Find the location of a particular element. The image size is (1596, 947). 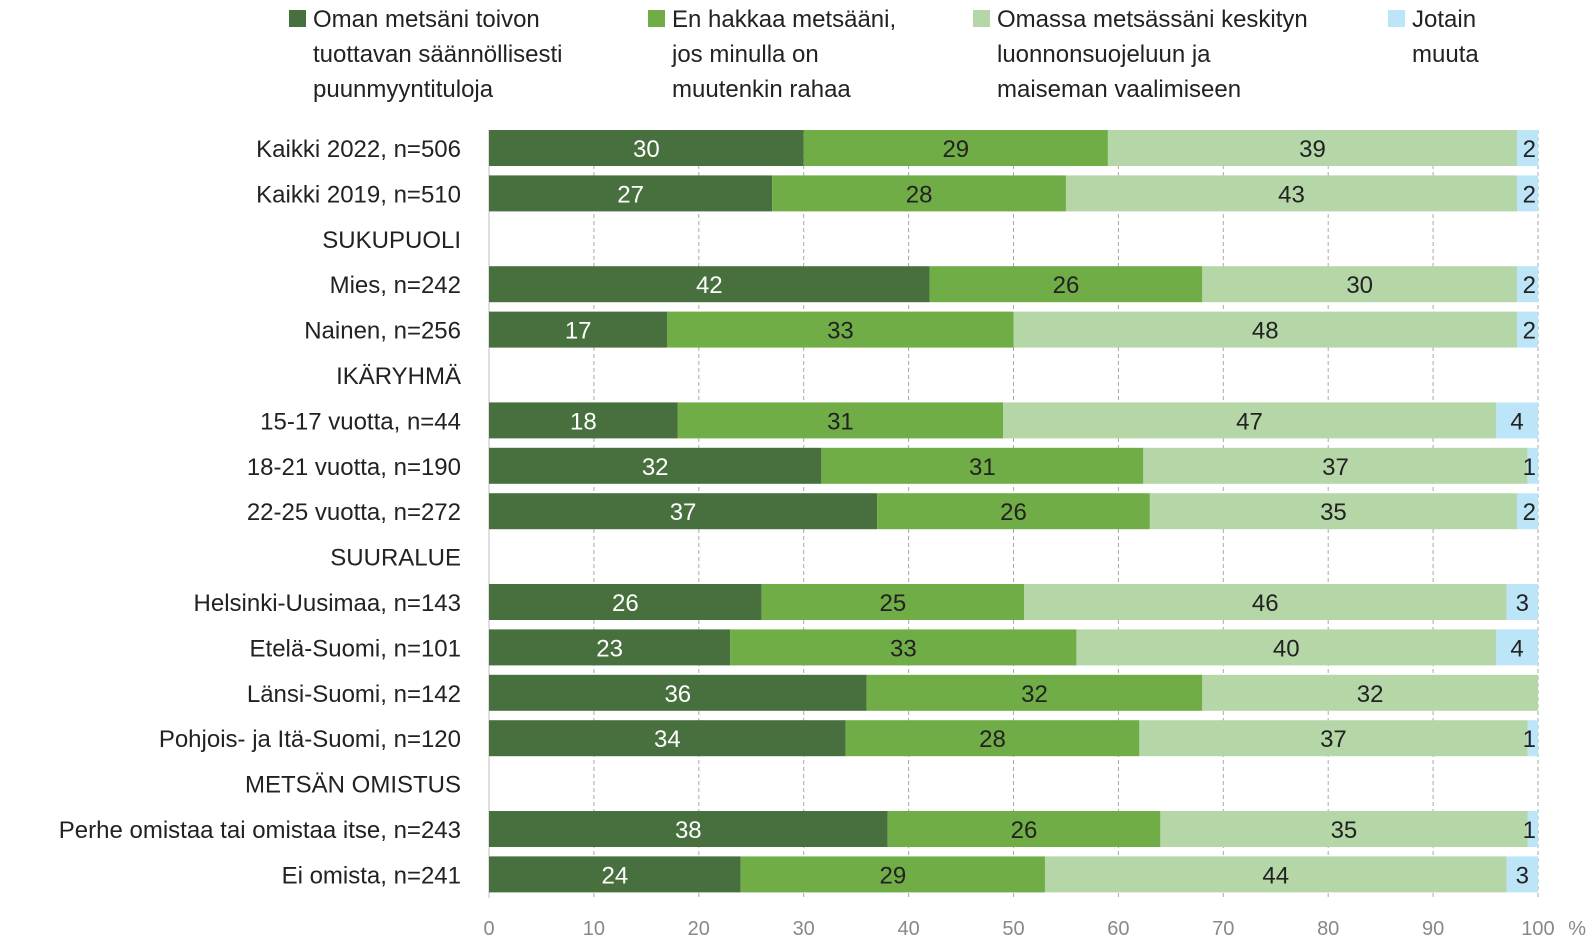

x-tick-label-30: 30 is located at coordinates (804, 929).